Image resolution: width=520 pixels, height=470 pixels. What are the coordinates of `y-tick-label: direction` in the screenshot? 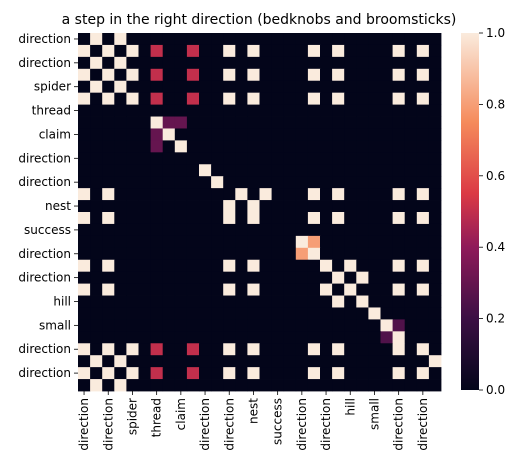 It's located at (44, 158).